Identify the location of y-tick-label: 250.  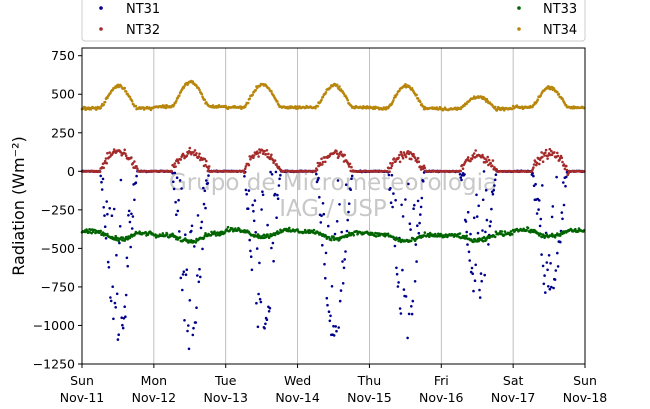
(63, 132).